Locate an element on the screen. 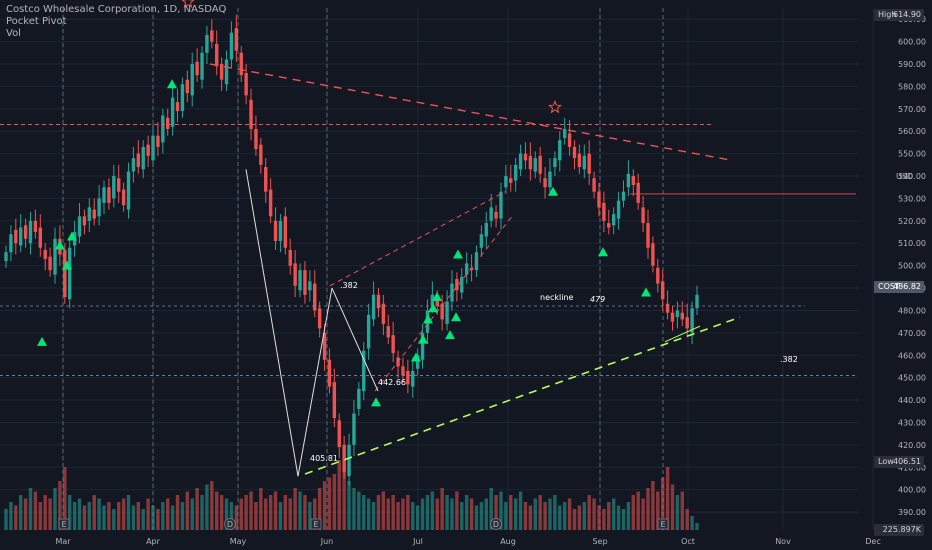 The width and height of the screenshot is (932, 550). x-tick-label: Aug is located at coordinates (508, 541).